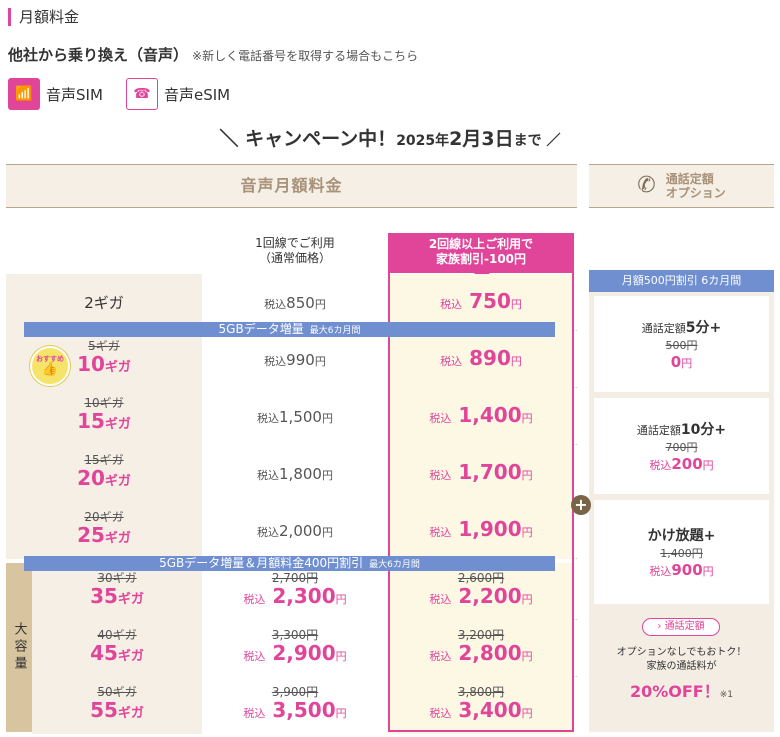  Describe the element at coordinates (481, 530) in the screenshot. I see `family-price-cell: 税込 1,900円` at that location.